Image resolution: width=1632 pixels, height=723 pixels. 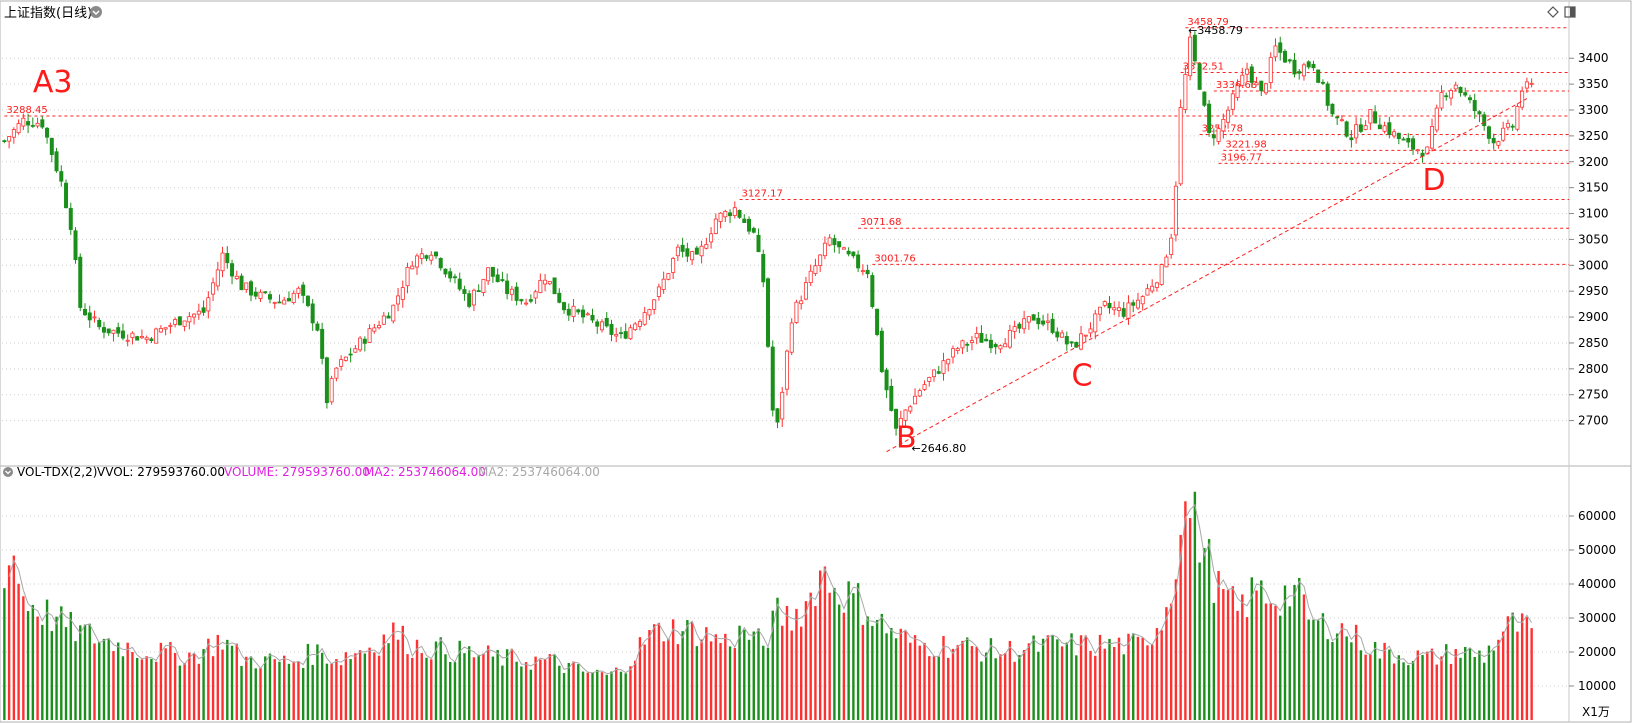 What do you see at coordinates (1597, 618) in the screenshot?
I see `volume-tick-label: 30000` at bounding box center [1597, 618].